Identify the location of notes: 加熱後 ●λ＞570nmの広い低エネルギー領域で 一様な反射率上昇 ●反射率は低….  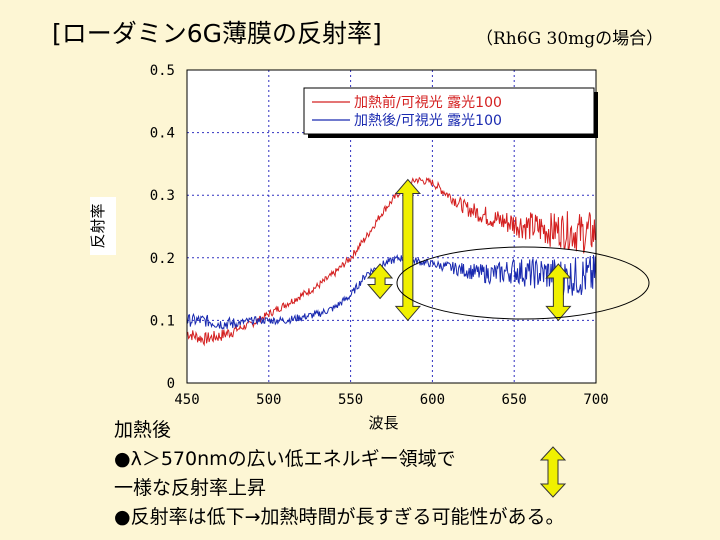
(339, 474).